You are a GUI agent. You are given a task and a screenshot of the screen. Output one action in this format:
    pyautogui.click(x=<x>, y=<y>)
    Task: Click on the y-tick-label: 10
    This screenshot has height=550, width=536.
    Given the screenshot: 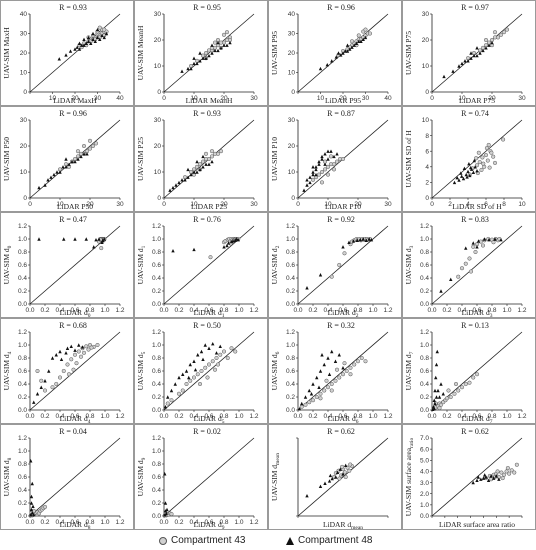 What is the action you would take?
    pyautogui.click(x=158, y=66)
    